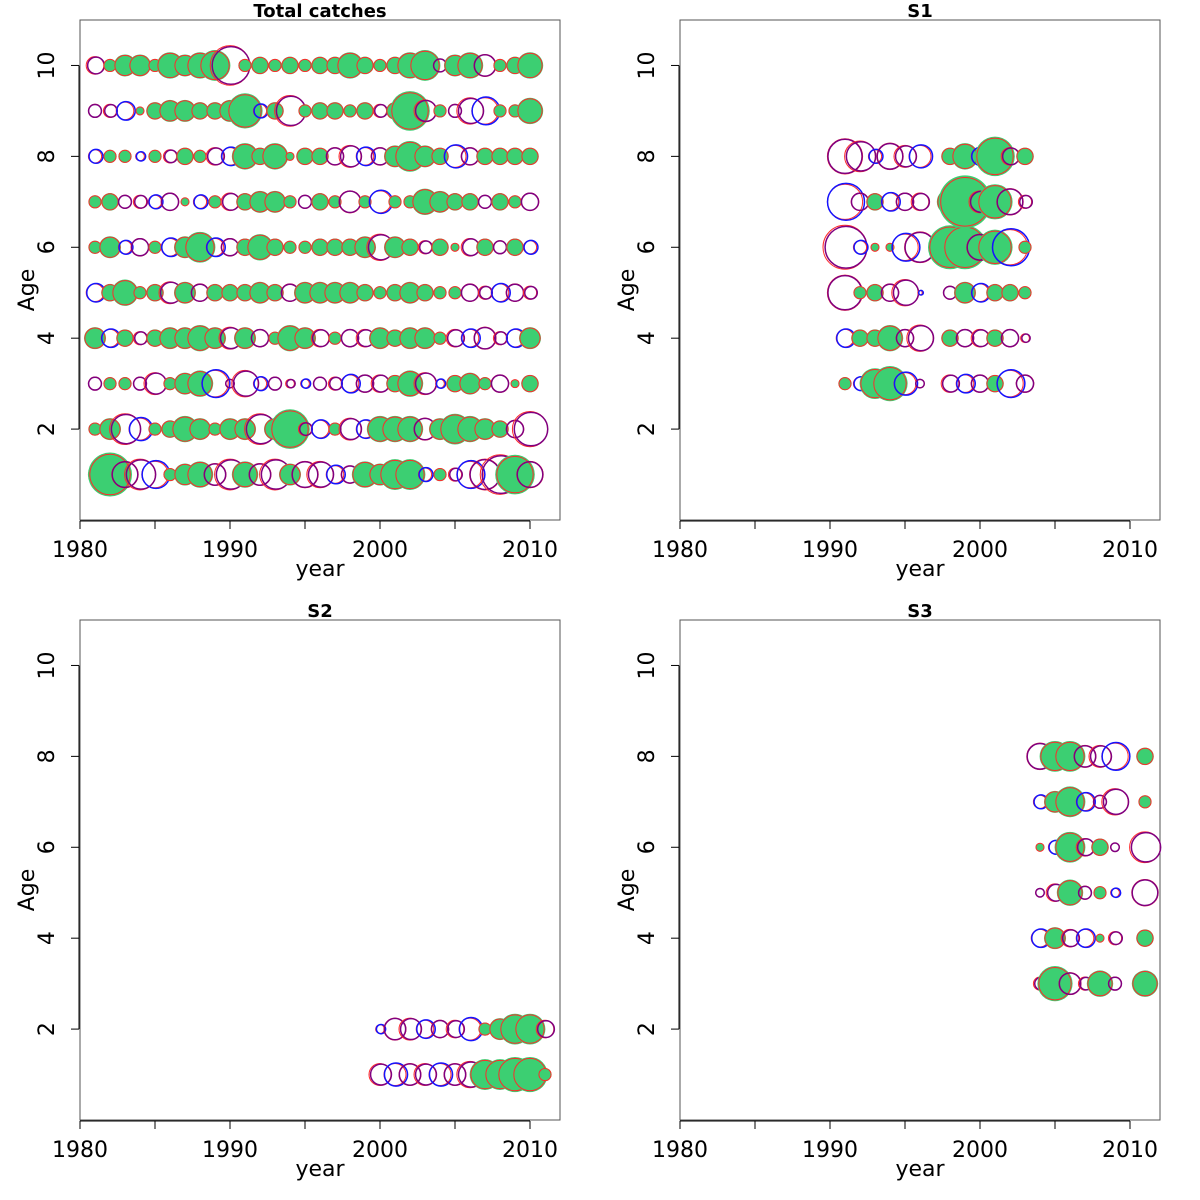 The height and width of the screenshot is (1200, 1200). I want to click on bubble-layer, so click(928, 269).